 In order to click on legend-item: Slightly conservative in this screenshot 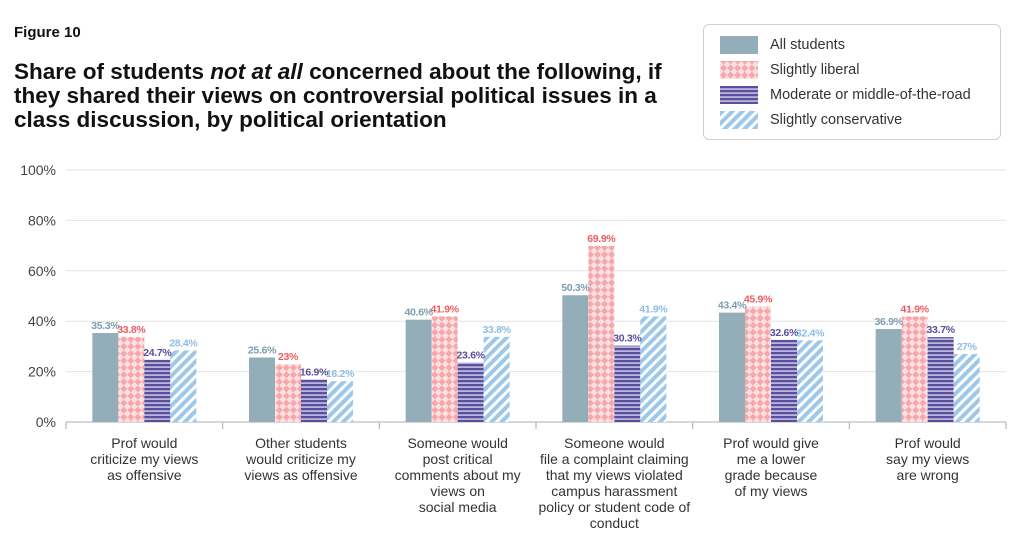, I will do `click(811, 120)`.